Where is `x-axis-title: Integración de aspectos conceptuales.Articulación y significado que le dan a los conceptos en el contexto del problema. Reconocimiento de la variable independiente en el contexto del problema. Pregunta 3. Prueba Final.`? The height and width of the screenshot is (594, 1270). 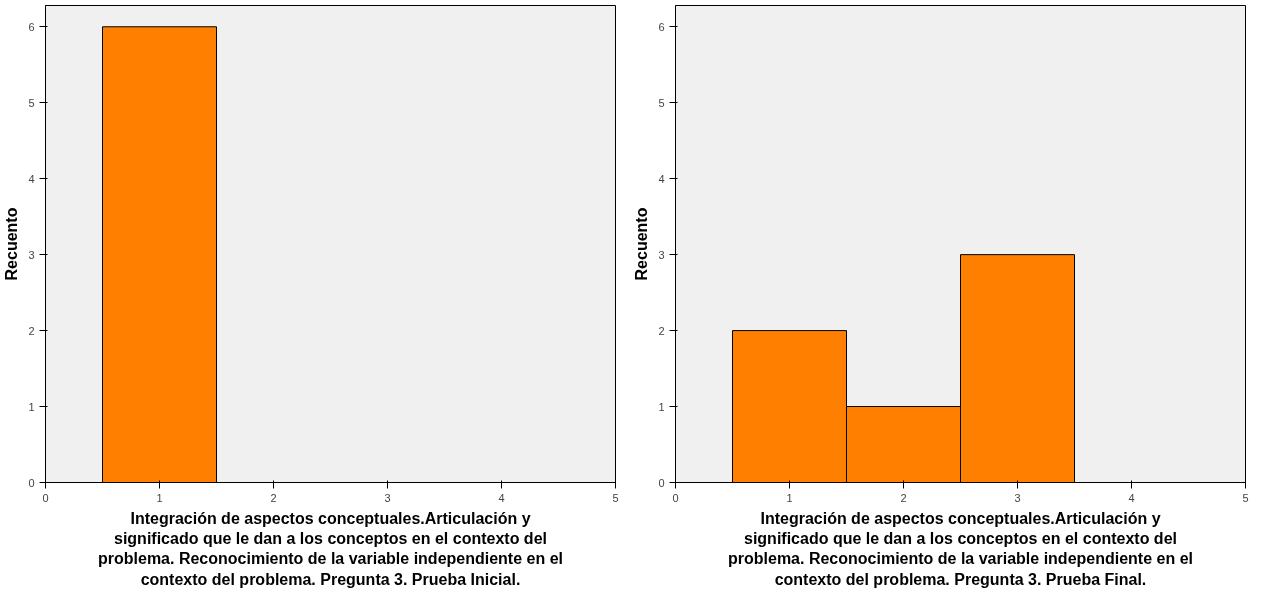
x-axis-title: Integración de aspectos conceptuales.Articulación y significado que le dan a los conceptos en el contexto del problema. Reconocimiento de la variable independiente en el contexto del problema. Pregunta 3. Prueba Final. is located at coordinates (961, 548).